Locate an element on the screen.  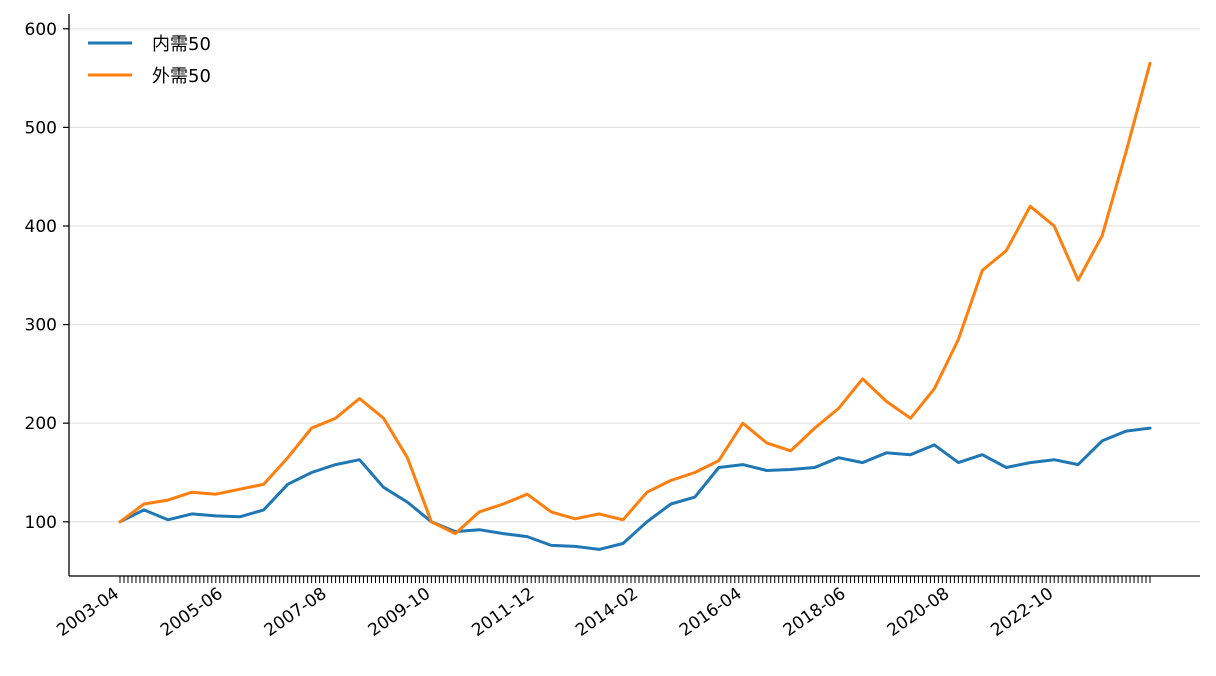
x-tick-label: 2022-10 is located at coordinates (1022, 612).